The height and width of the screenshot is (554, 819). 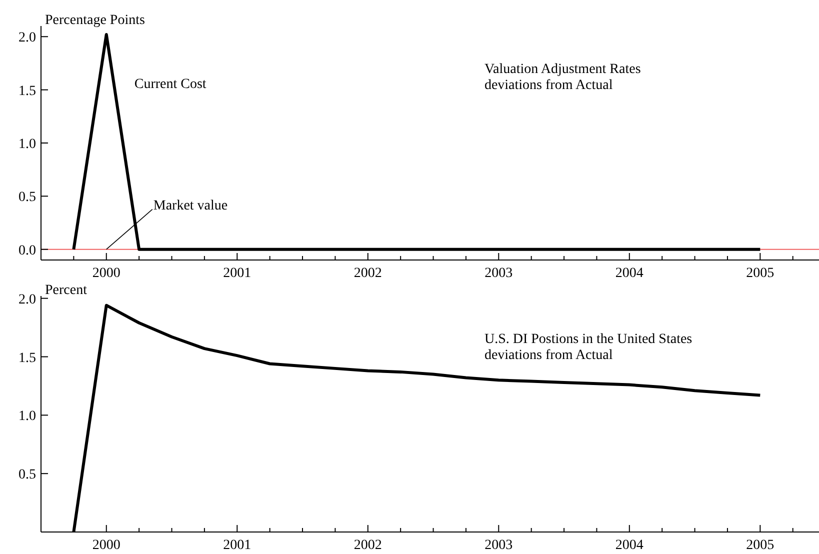 I want to click on text: U.S. DI Postions in the United States deviations from Actual, so click(x=588, y=348).